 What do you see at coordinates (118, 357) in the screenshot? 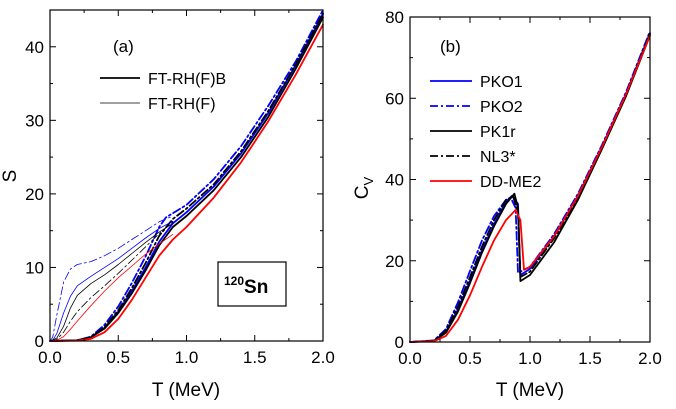
I see `panel-a-x-tick-label: 0.5` at bounding box center [118, 357].